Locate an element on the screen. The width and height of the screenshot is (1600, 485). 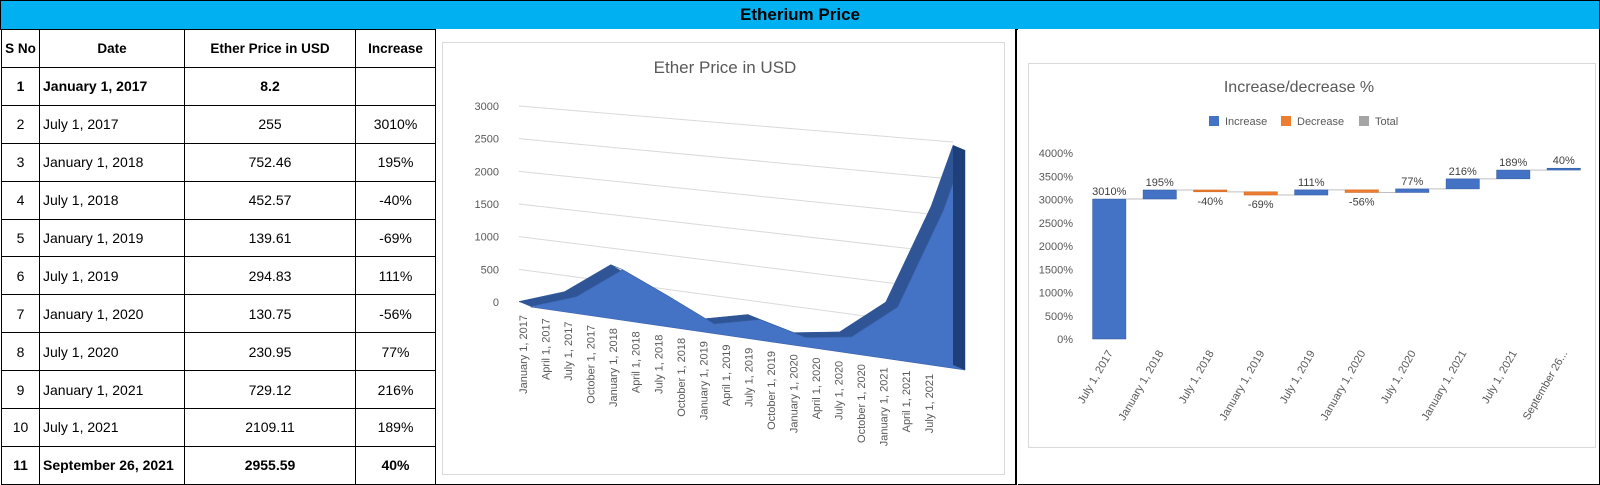
x-tick-label: October 1, 2019 is located at coordinates (772, 390).